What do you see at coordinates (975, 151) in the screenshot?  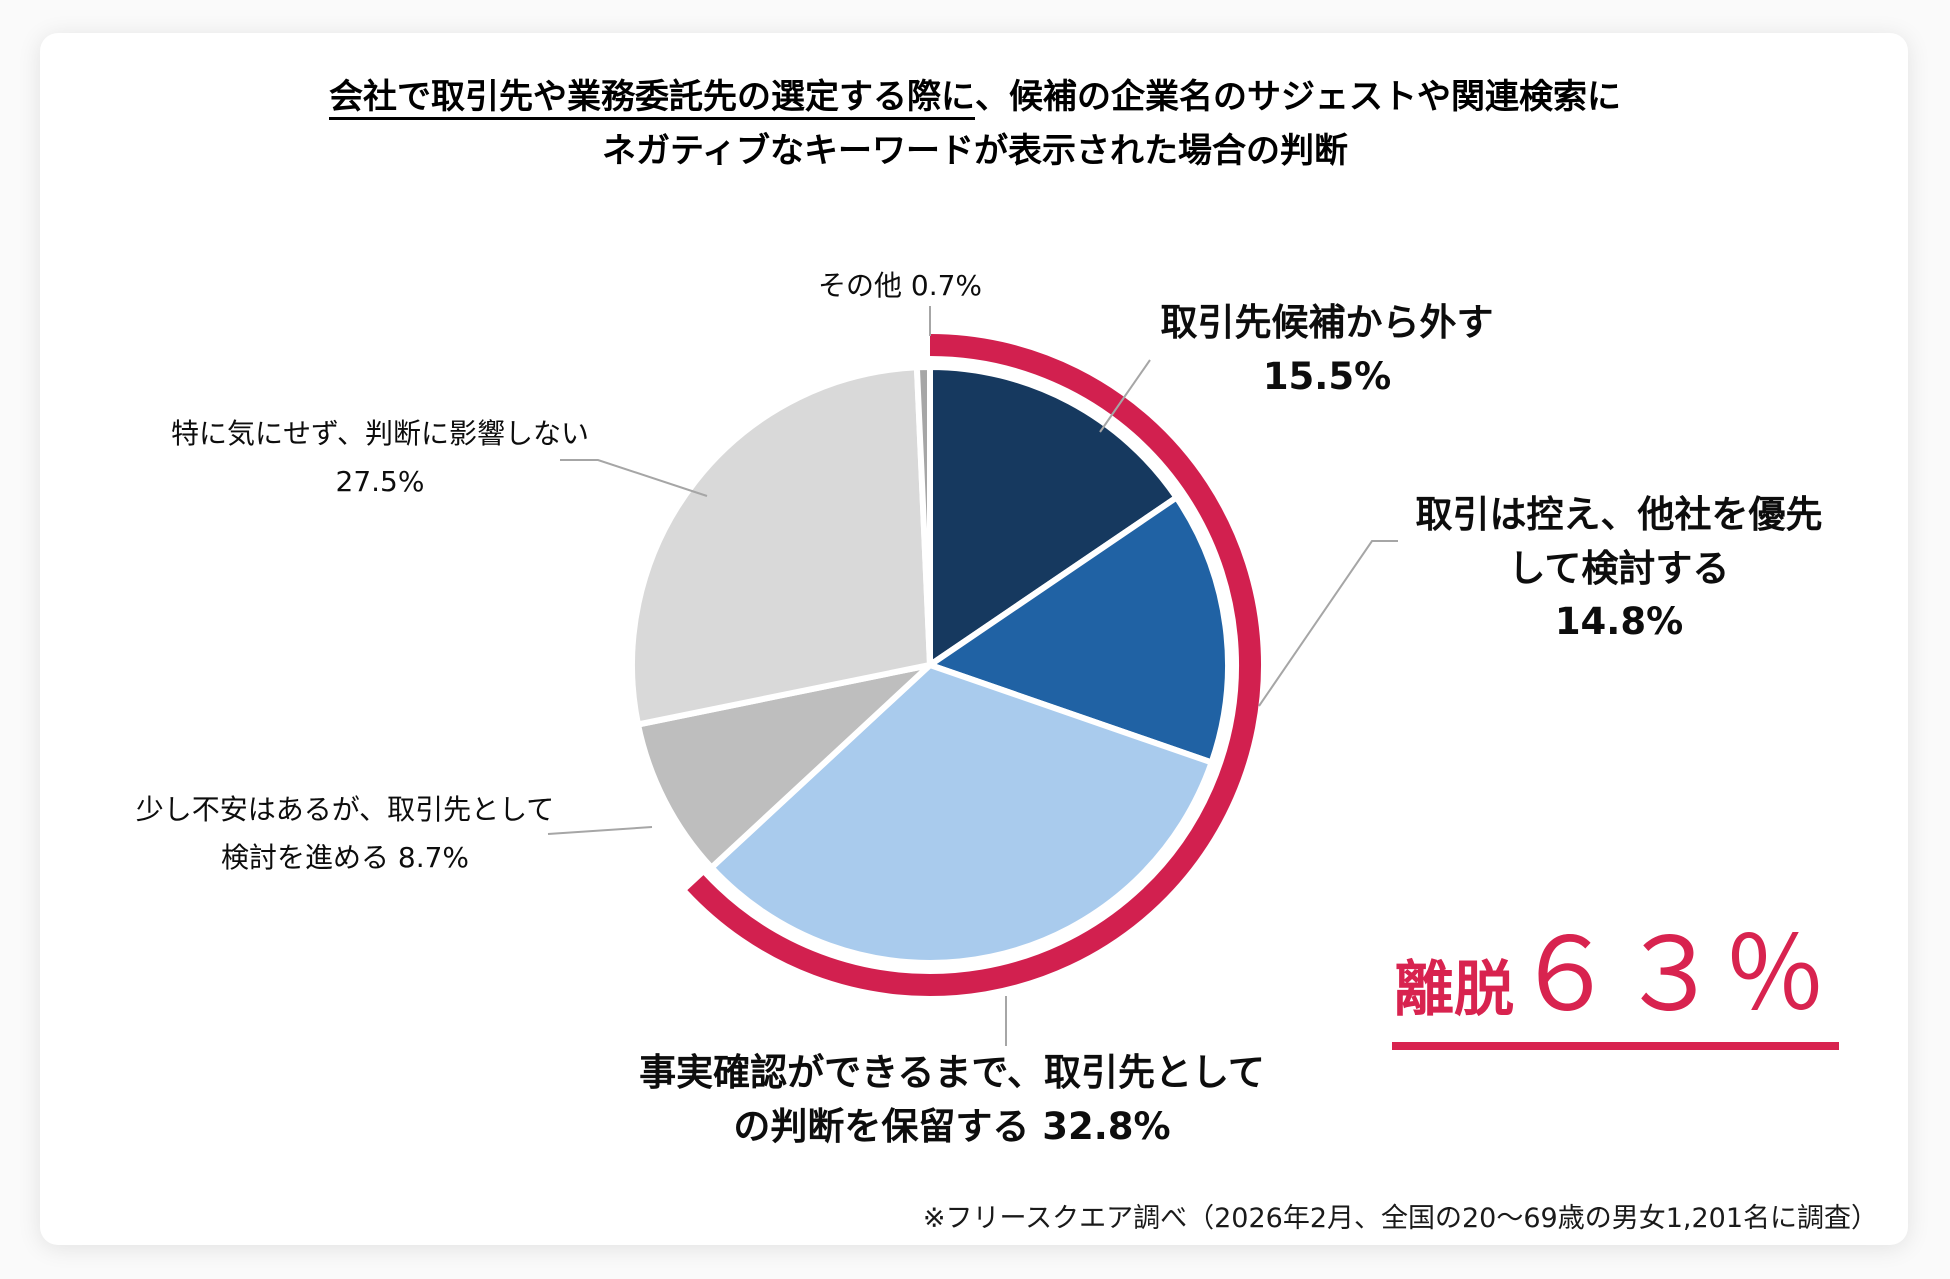 I see `chart-title-line2: ネガティブなキーワードが表示された場合の判断` at bounding box center [975, 151].